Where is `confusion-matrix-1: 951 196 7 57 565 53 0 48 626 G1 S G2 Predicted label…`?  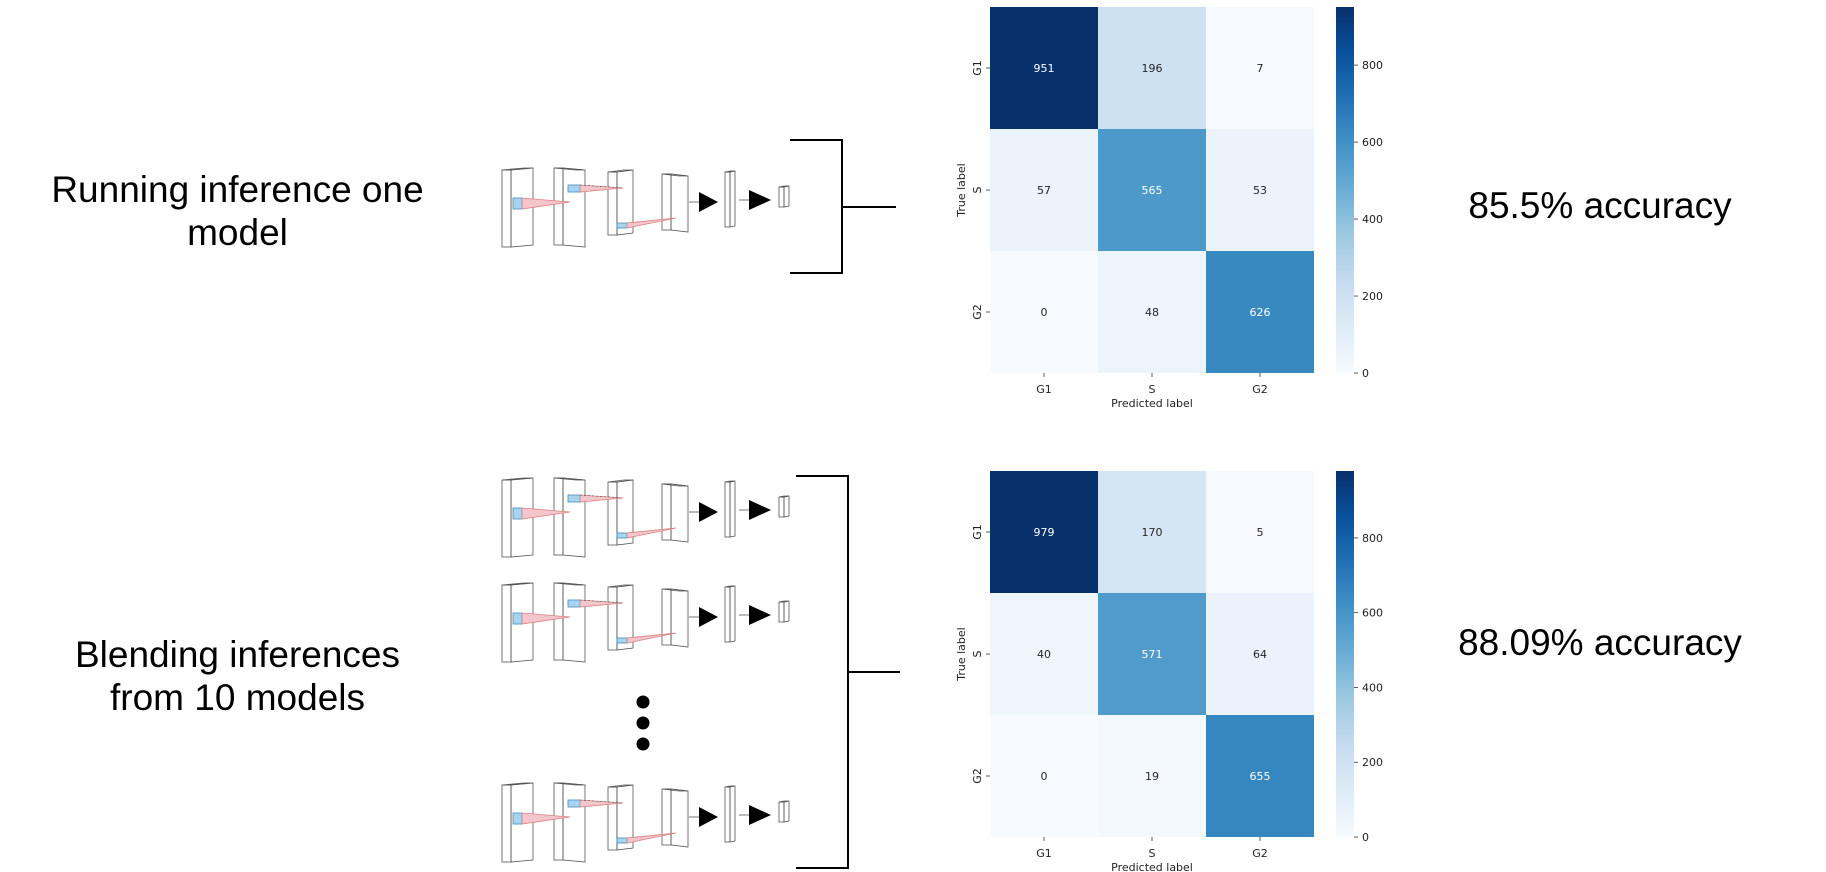 confusion-matrix-1: 951 196 7 57 565 53 0 48 626 G1 S G2 Predicted label… is located at coordinates (1169, 208).